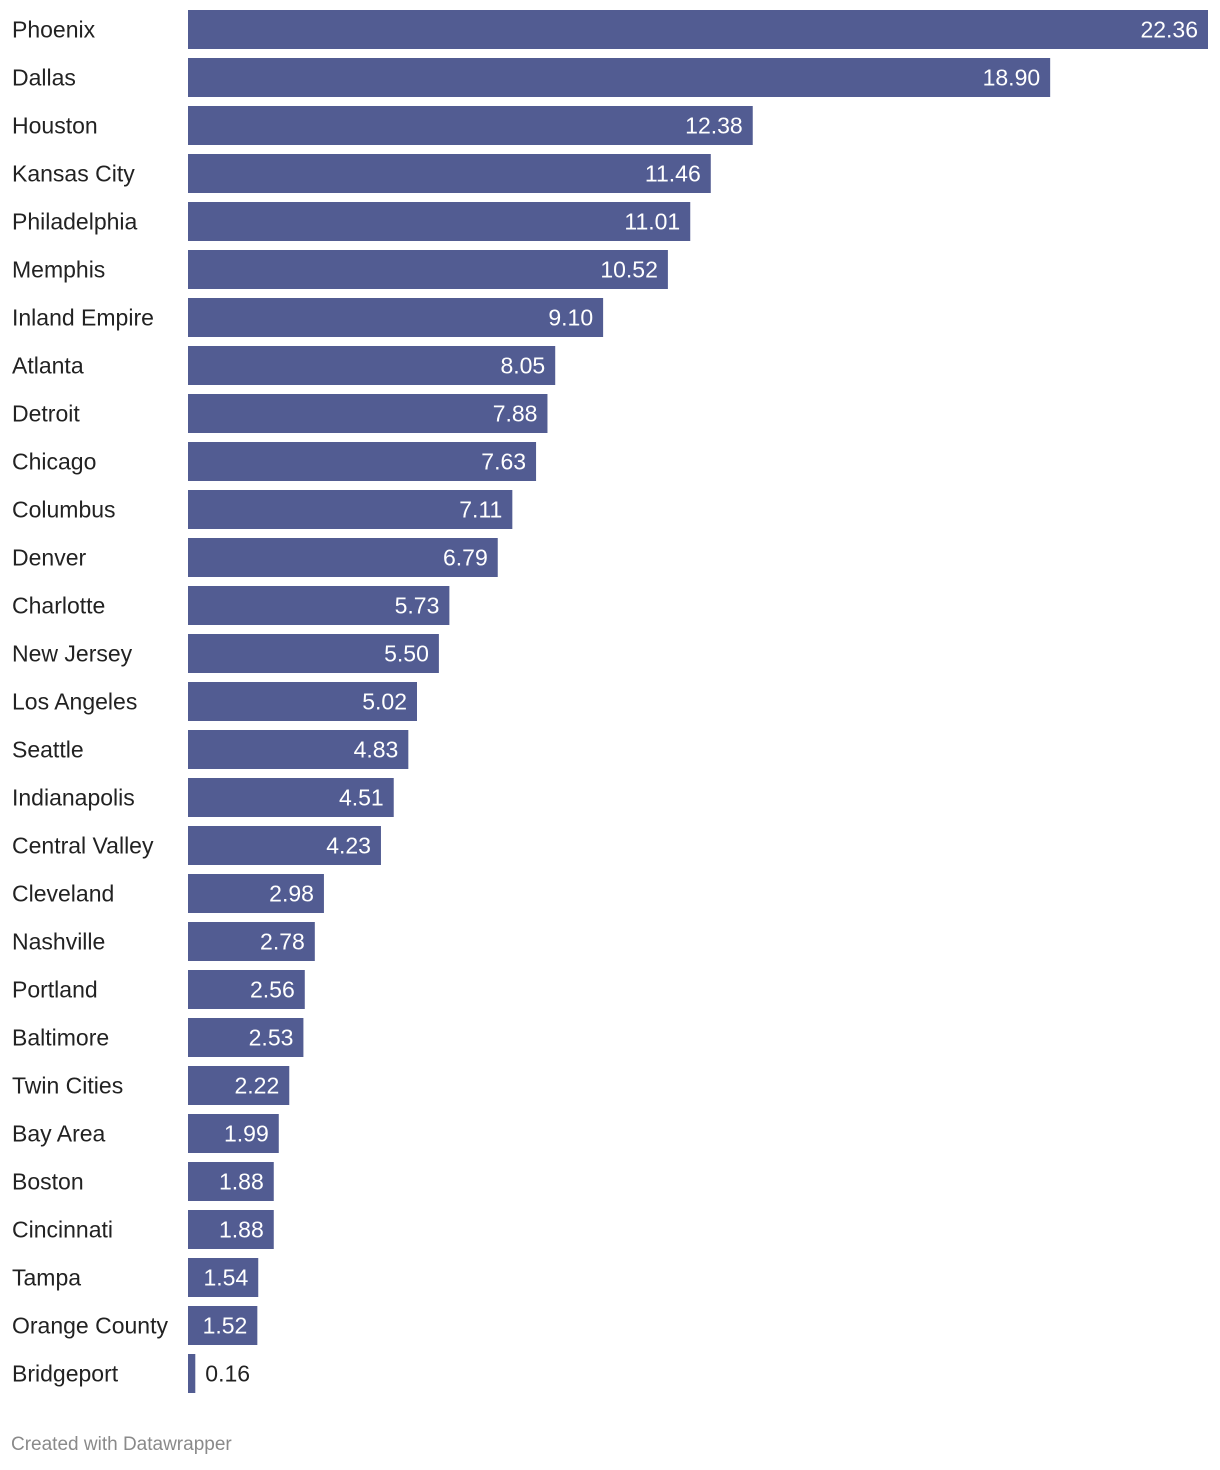 Image resolution: width=1220 pixels, height=1470 pixels. What do you see at coordinates (351, 221) in the screenshot?
I see `bar-row: Philadelphia 11.01` at bounding box center [351, 221].